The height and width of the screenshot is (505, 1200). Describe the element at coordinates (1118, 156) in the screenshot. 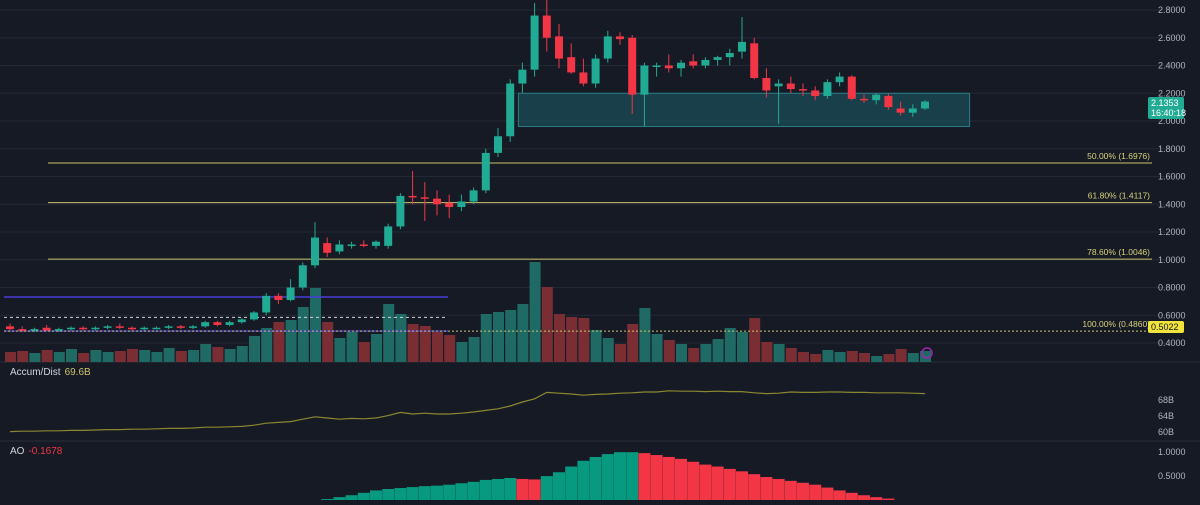

I see `fib-level-label: 50.00% (1.6976)` at that location.